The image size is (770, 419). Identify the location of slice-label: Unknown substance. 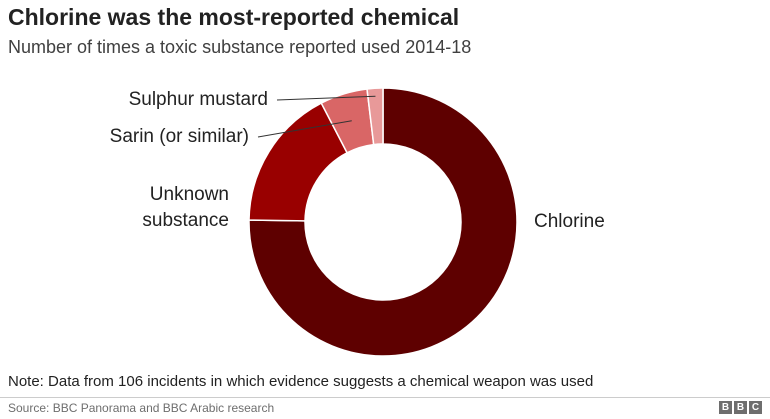
(185, 207).